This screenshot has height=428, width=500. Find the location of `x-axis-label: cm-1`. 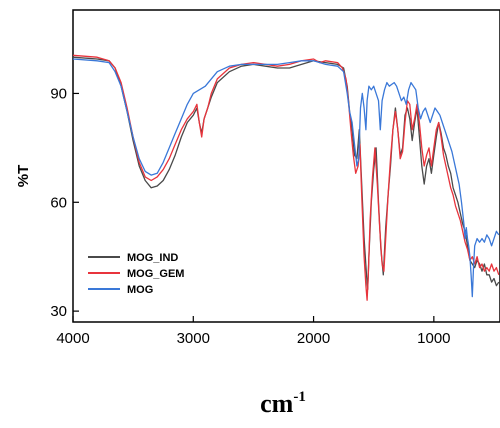

x-axis-label: cm-1 is located at coordinates (283, 403).